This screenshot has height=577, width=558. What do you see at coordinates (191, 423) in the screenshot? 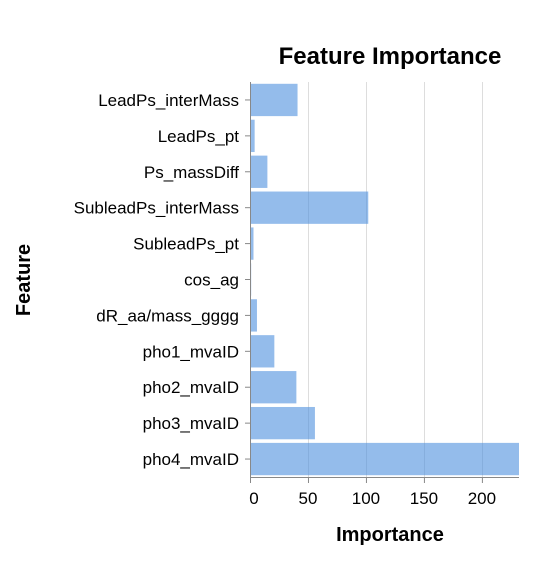
I see `y-tick-label-9: pho3_mvaID` at bounding box center [191, 423].